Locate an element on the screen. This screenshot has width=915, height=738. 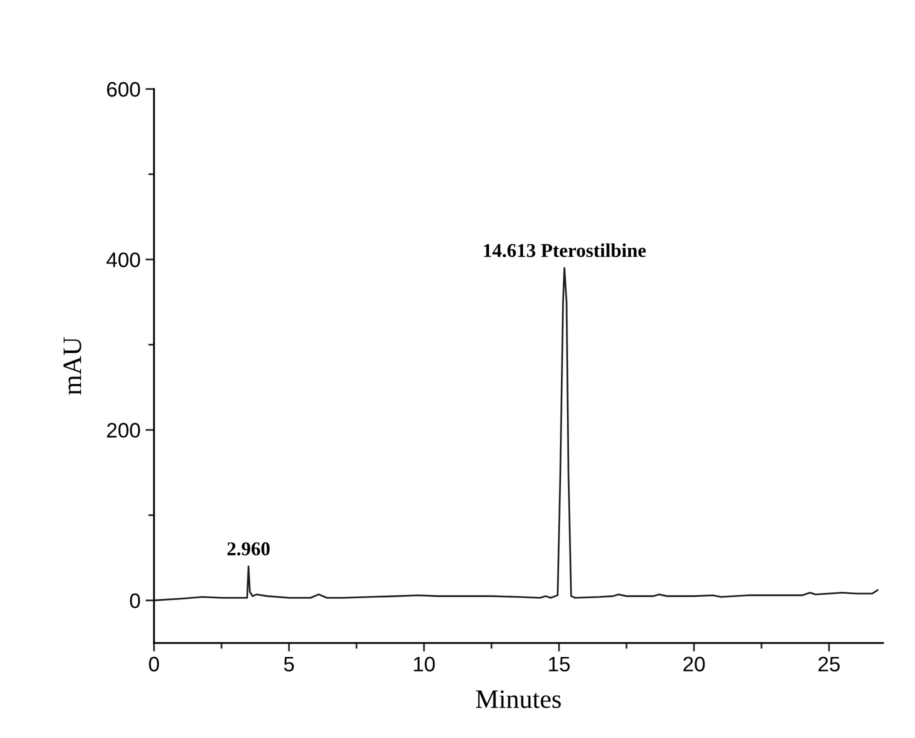
y-tick-label: 600 is located at coordinates (123, 89).